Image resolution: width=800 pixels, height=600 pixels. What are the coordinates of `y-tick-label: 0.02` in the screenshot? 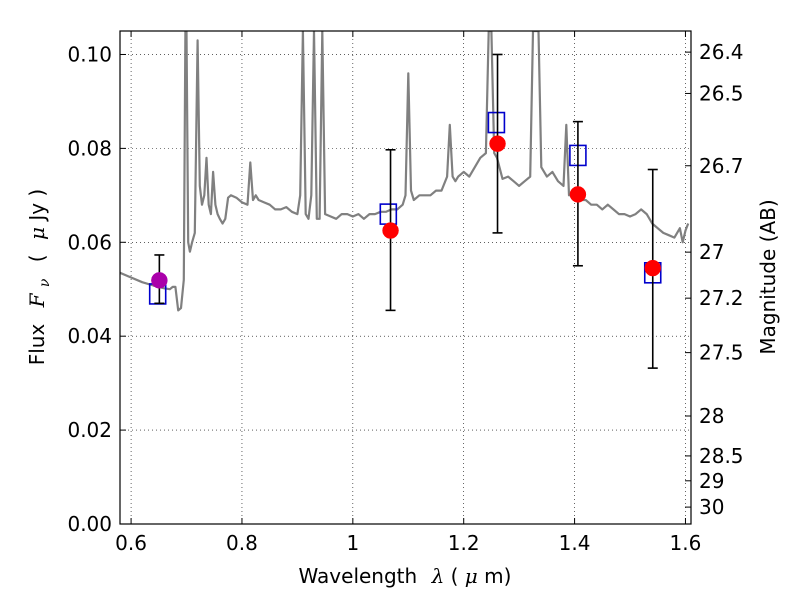 It's located at (89, 430).